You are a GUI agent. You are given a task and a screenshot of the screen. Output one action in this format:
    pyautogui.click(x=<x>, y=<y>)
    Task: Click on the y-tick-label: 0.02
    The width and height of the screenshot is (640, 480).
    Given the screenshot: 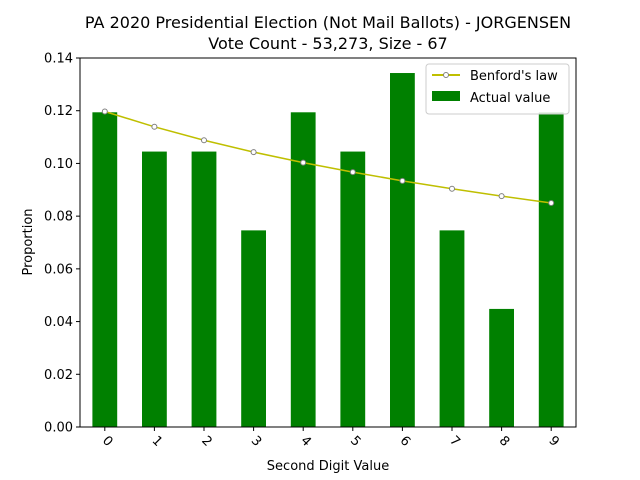 What is the action you would take?
    pyautogui.click(x=58, y=375)
    